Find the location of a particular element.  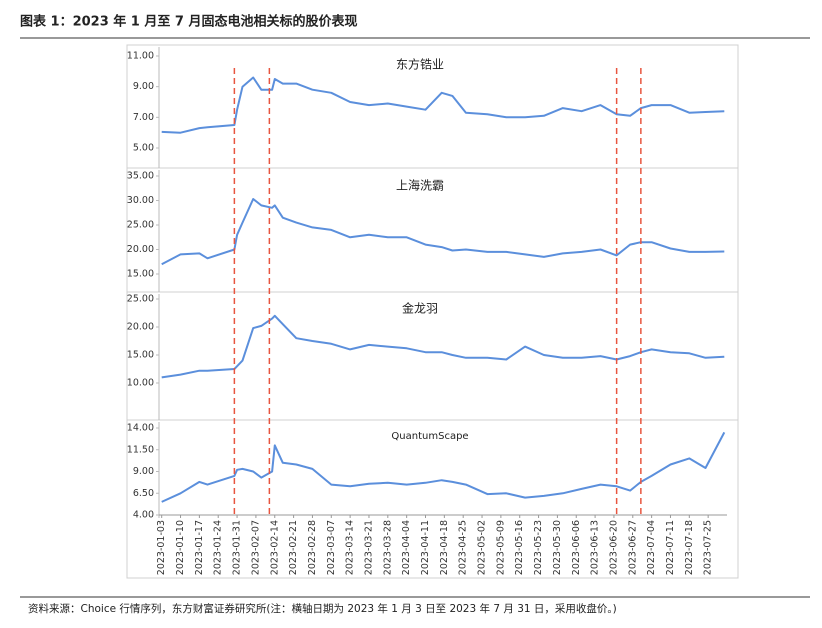

y-tick-label: 11.00 is located at coordinates (140, 56).